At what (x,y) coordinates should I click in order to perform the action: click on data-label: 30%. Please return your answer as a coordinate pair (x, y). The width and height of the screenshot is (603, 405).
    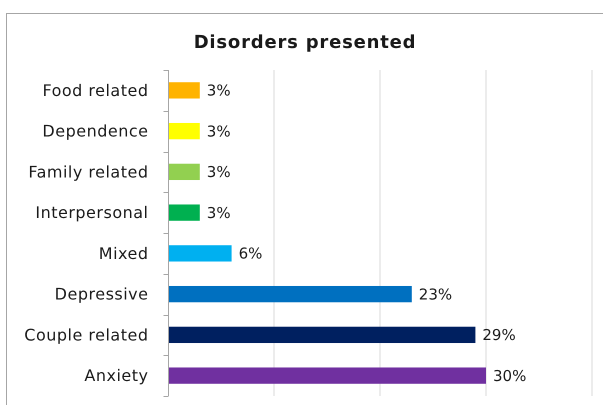
    Looking at the image, I should click on (509, 375).